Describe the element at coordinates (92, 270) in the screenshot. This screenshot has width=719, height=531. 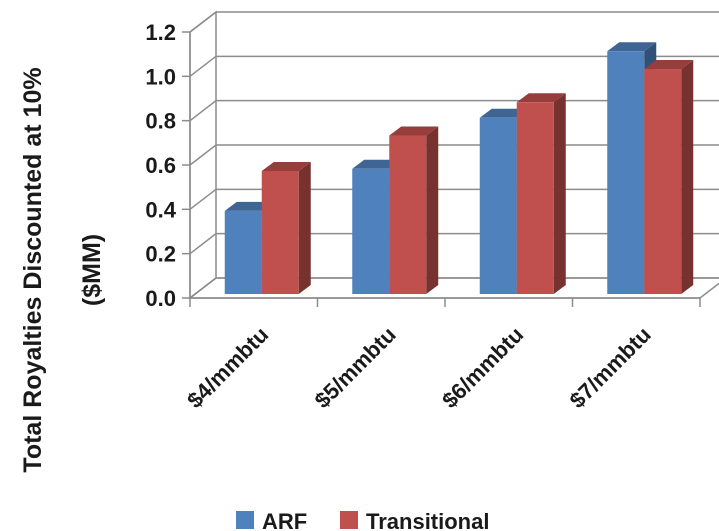
I see `y-axis-label-line2: ($MM)` at that location.